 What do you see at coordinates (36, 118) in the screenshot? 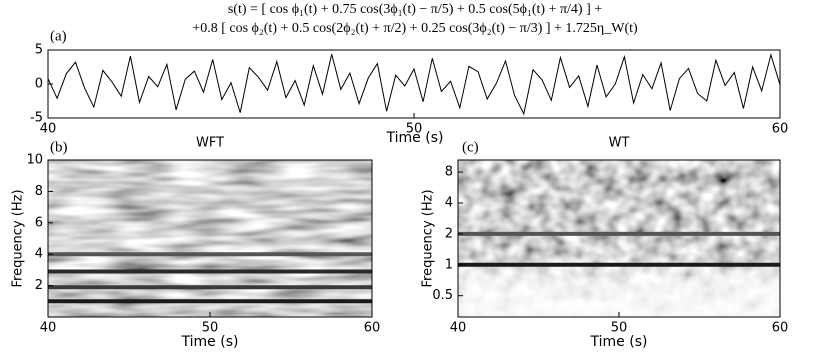
I see `y-tick-label: -5` at bounding box center [36, 118].